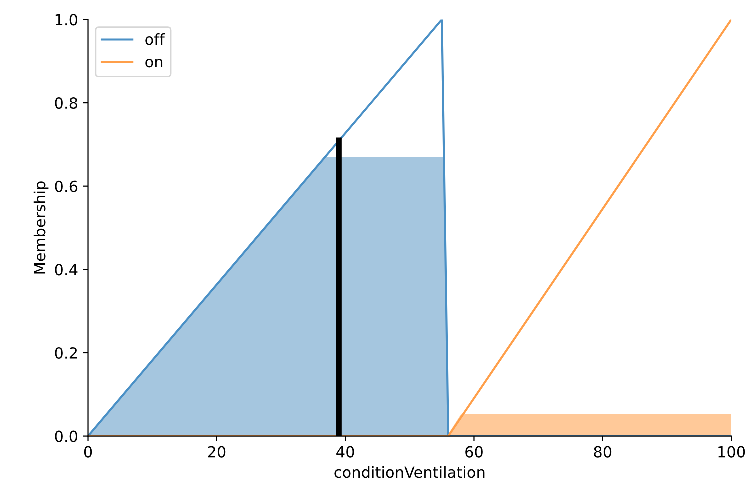 Image resolution: width=748 pixels, height=493 pixels. I want to click on x-tick-label: 0, so click(88, 452).